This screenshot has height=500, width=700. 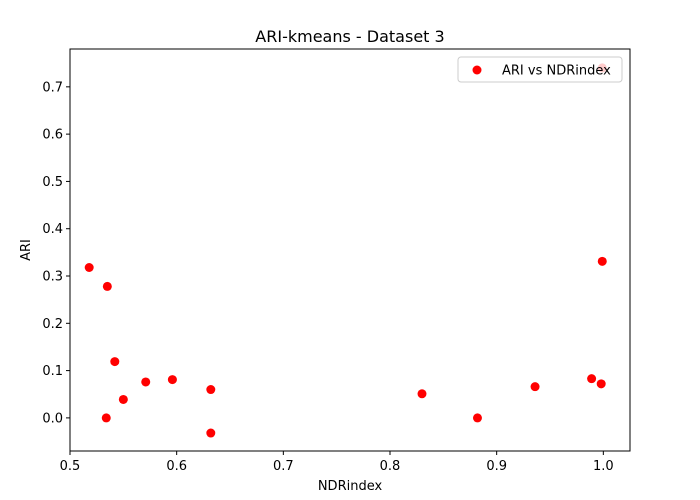 What do you see at coordinates (477, 70) in the screenshot?
I see `legend-marker` at bounding box center [477, 70].